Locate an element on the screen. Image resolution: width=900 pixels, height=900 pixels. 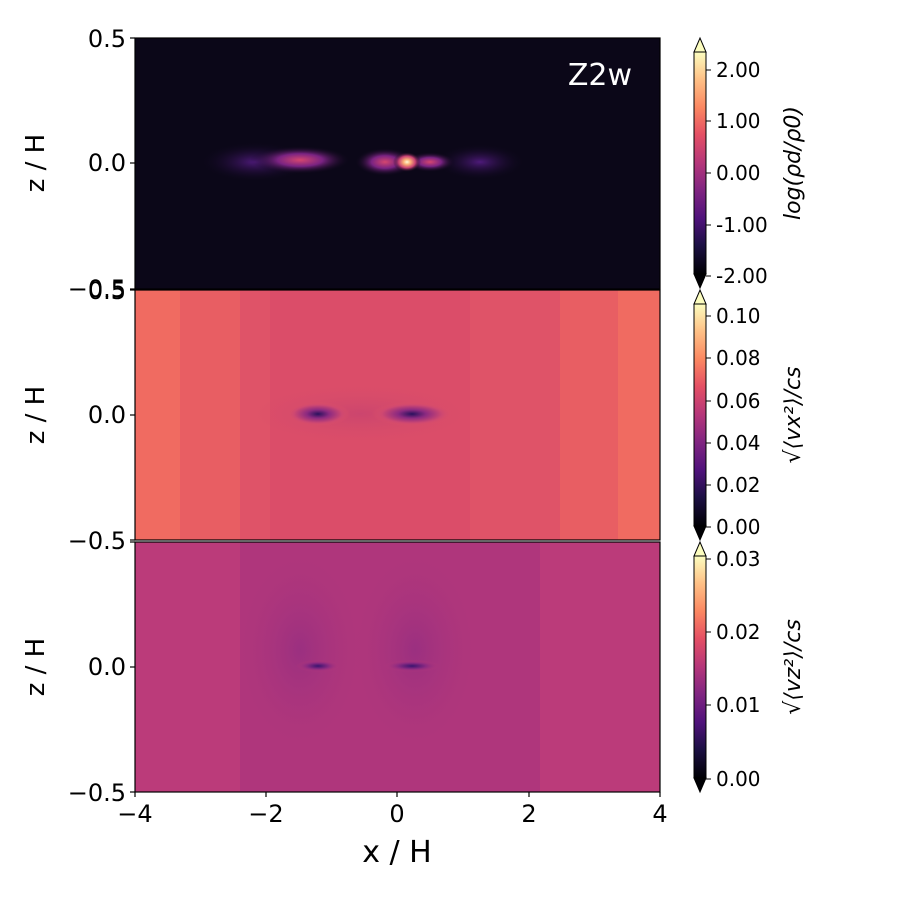
colorbar-tick-label: -2.00 is located at coordinates (742, 276).